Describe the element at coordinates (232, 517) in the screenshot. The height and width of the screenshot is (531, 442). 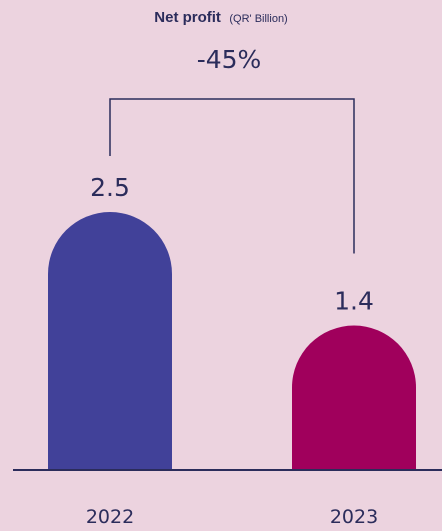
I see `category-labels-group: 2022 2023` at that location.